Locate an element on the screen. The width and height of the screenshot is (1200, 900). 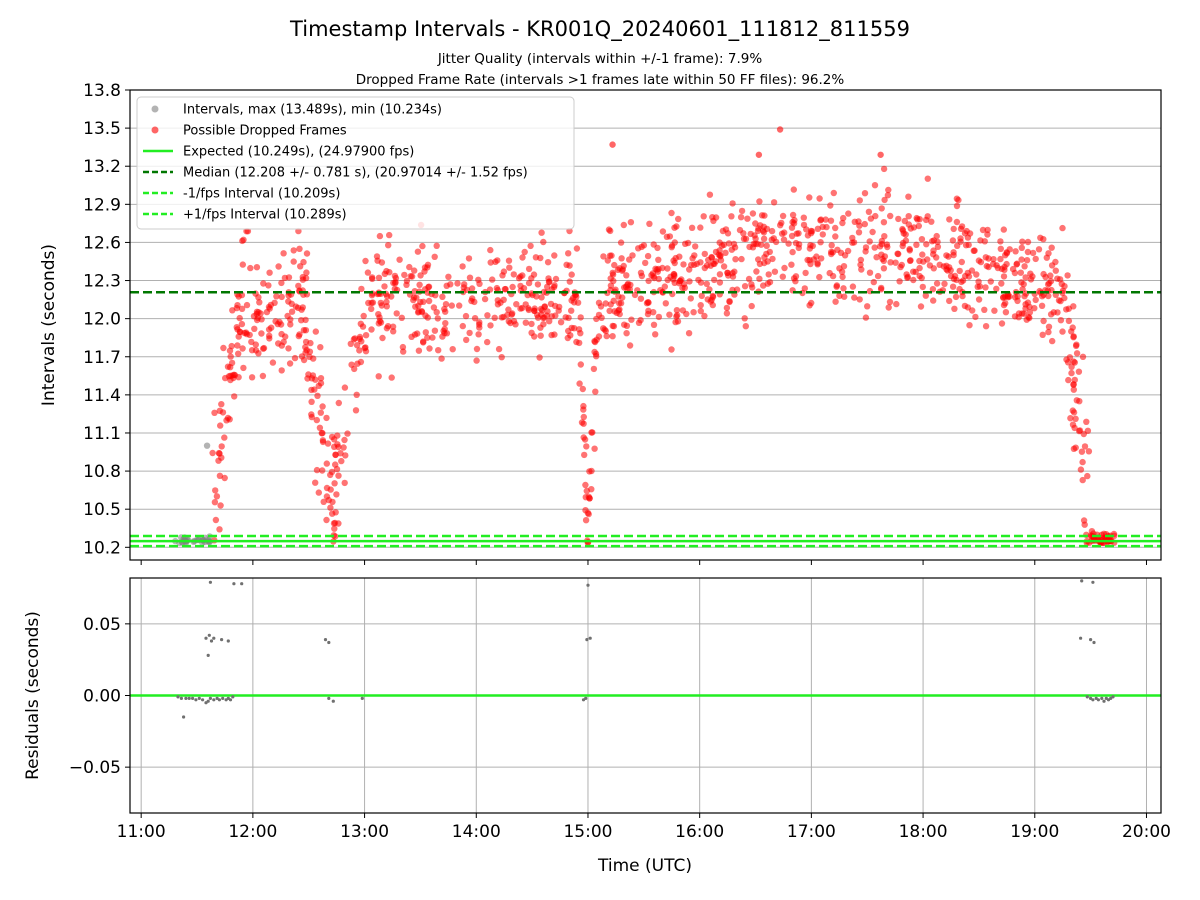
x-tick-label: 11:00 is located at coordinates (141, 832).